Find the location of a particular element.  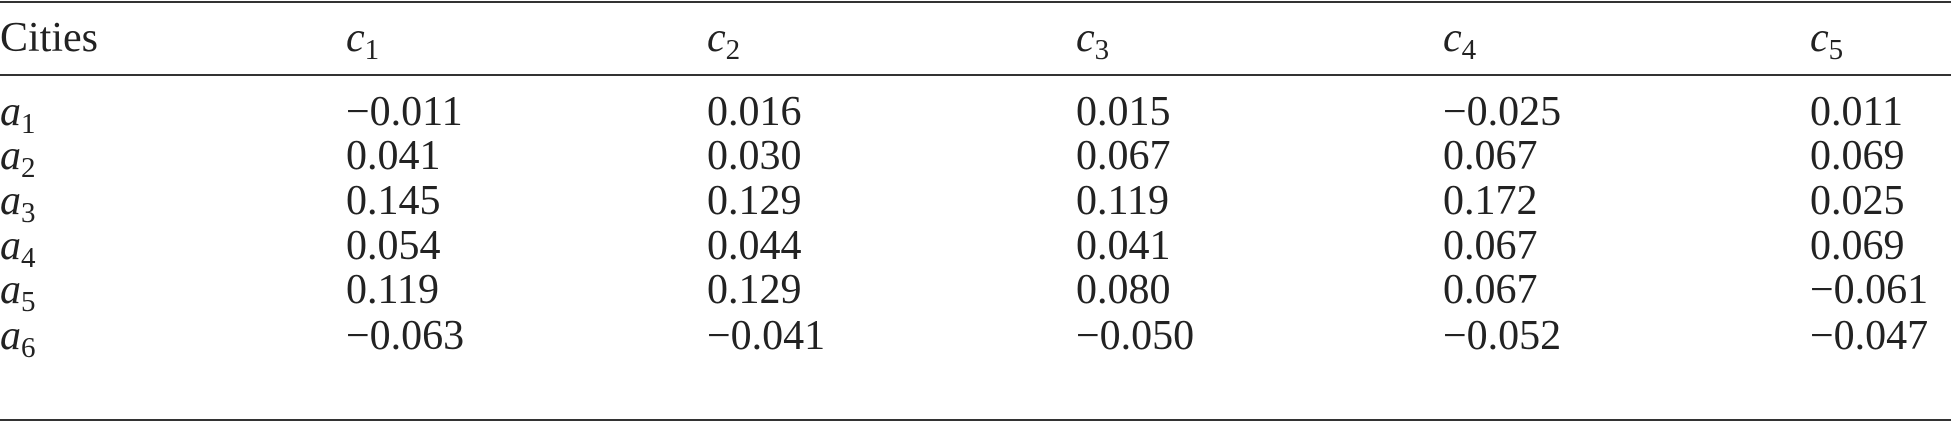

row-label: a3 is located at coordinates (18, 207).